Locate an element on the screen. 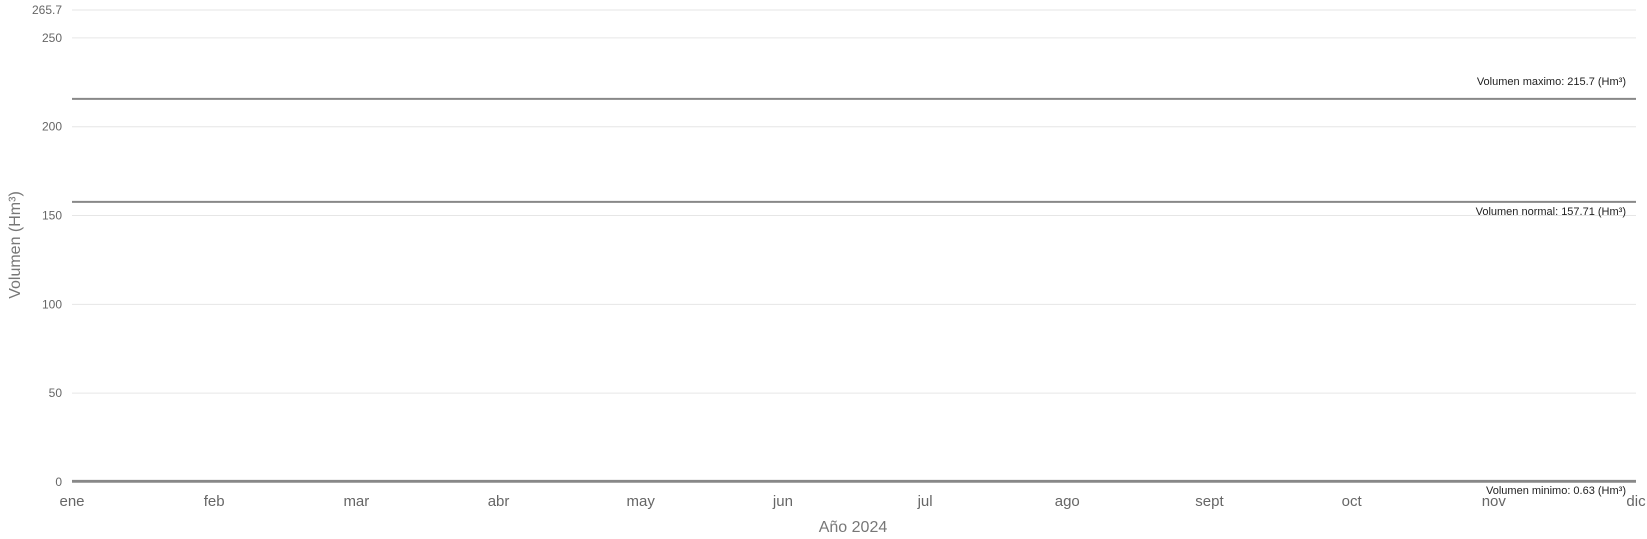  x-tick-label-ene: ene is located at coordinates (71, 501).